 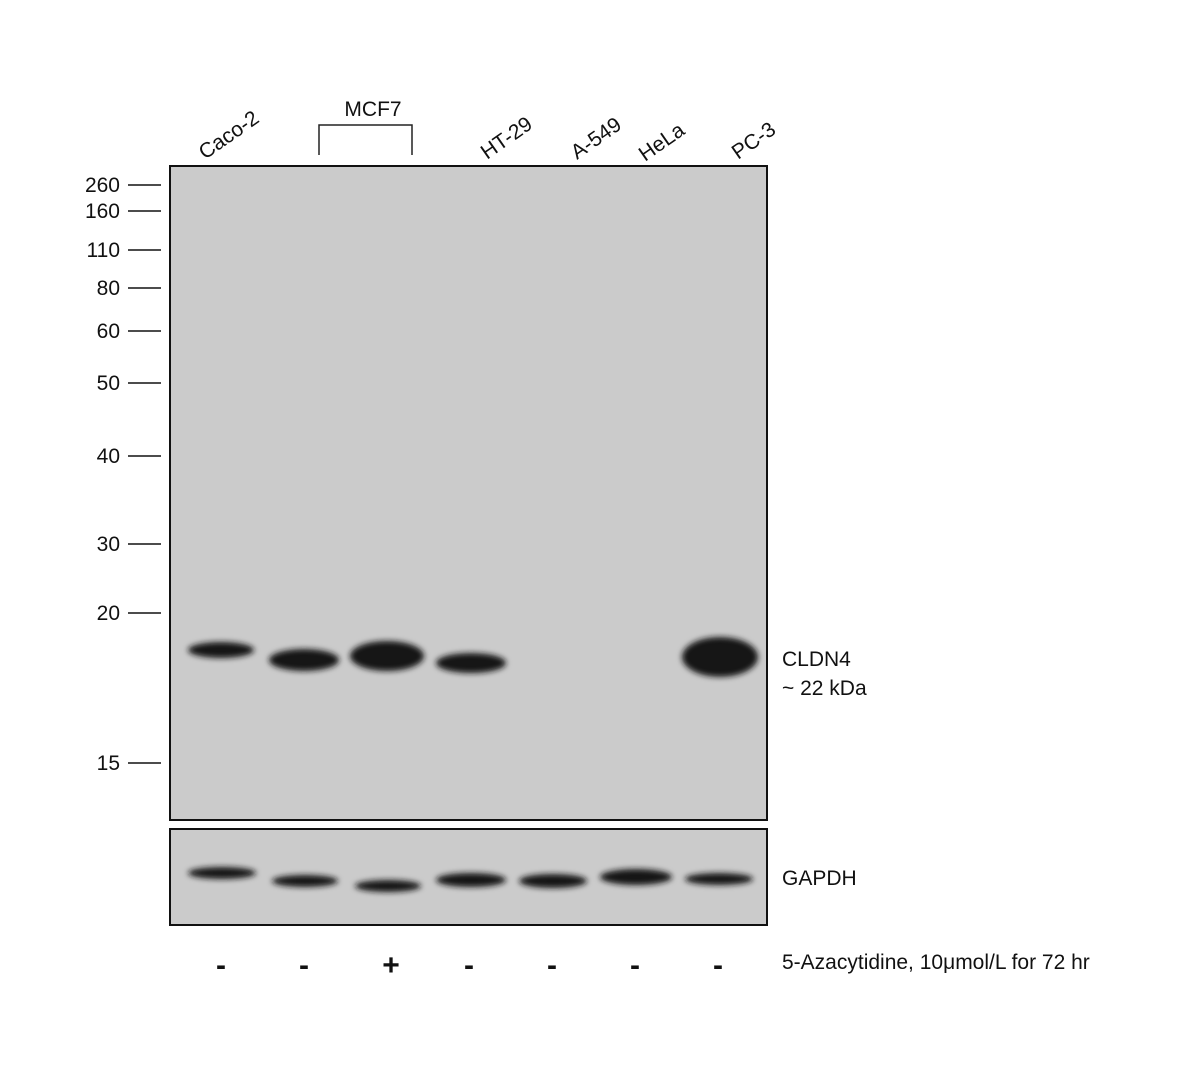 I want to click on marker-label: 40, so click(x=108, y=456).